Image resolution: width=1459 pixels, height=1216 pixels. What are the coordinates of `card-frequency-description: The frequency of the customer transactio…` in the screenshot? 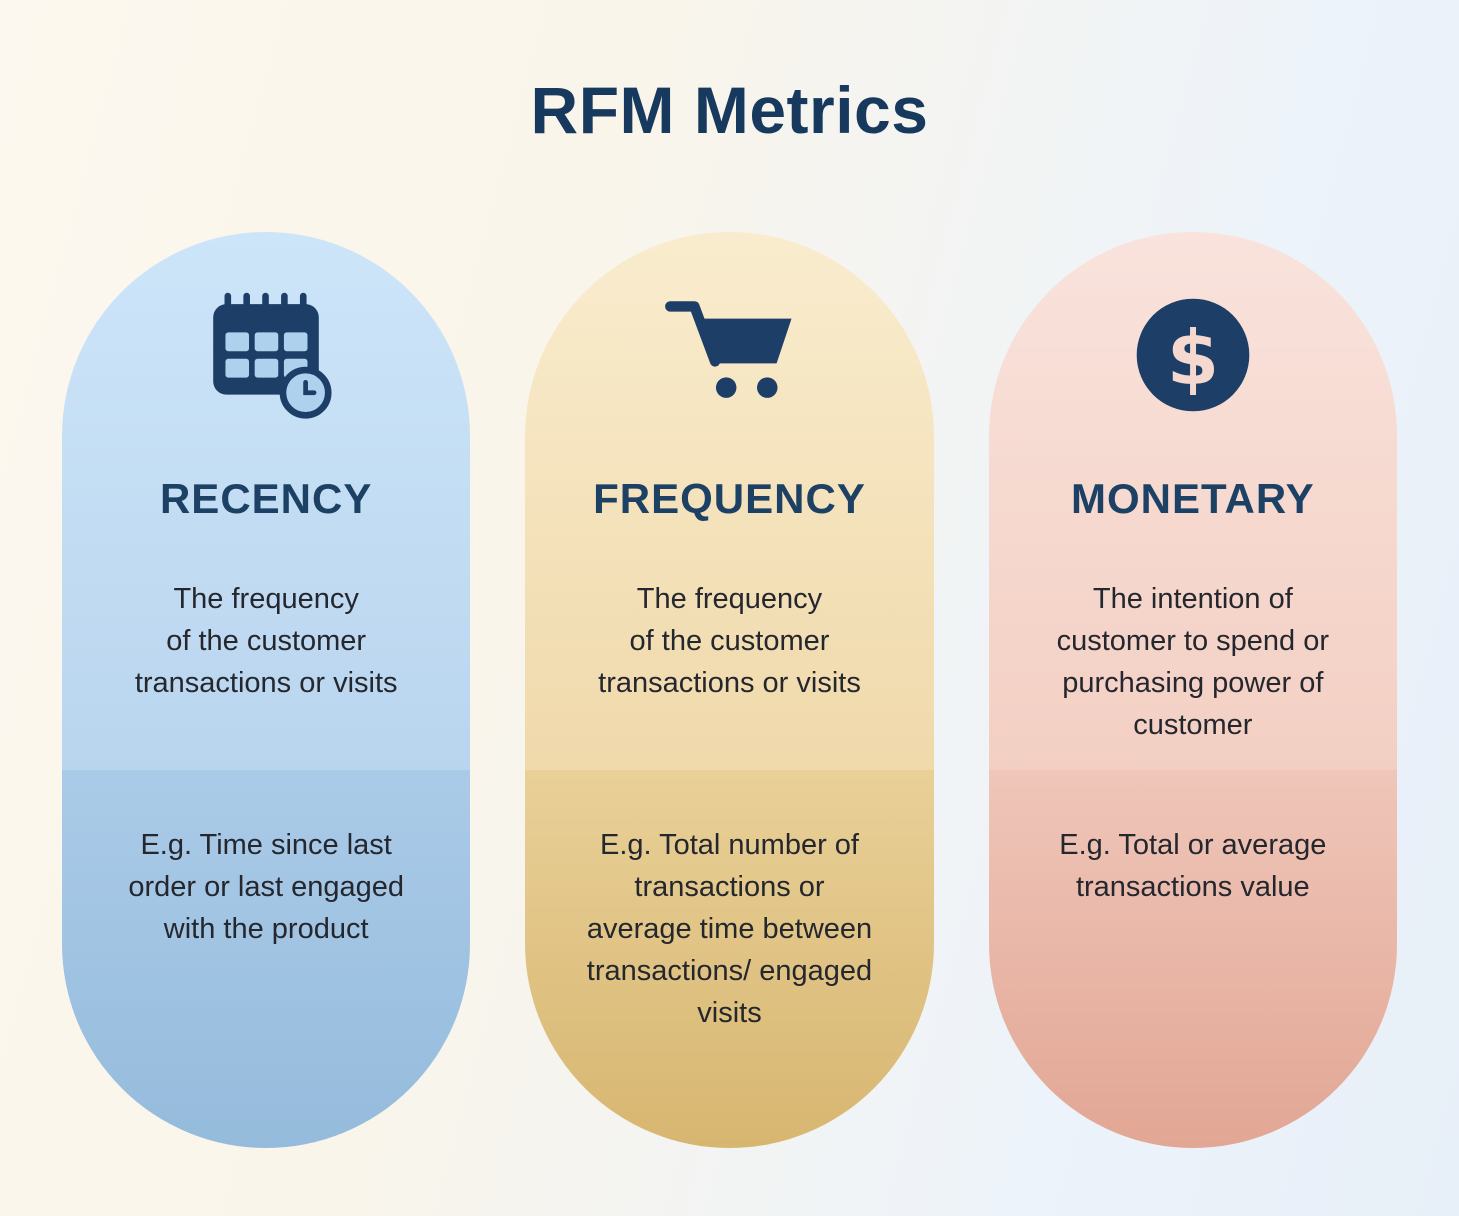 It's located at (729, 641).